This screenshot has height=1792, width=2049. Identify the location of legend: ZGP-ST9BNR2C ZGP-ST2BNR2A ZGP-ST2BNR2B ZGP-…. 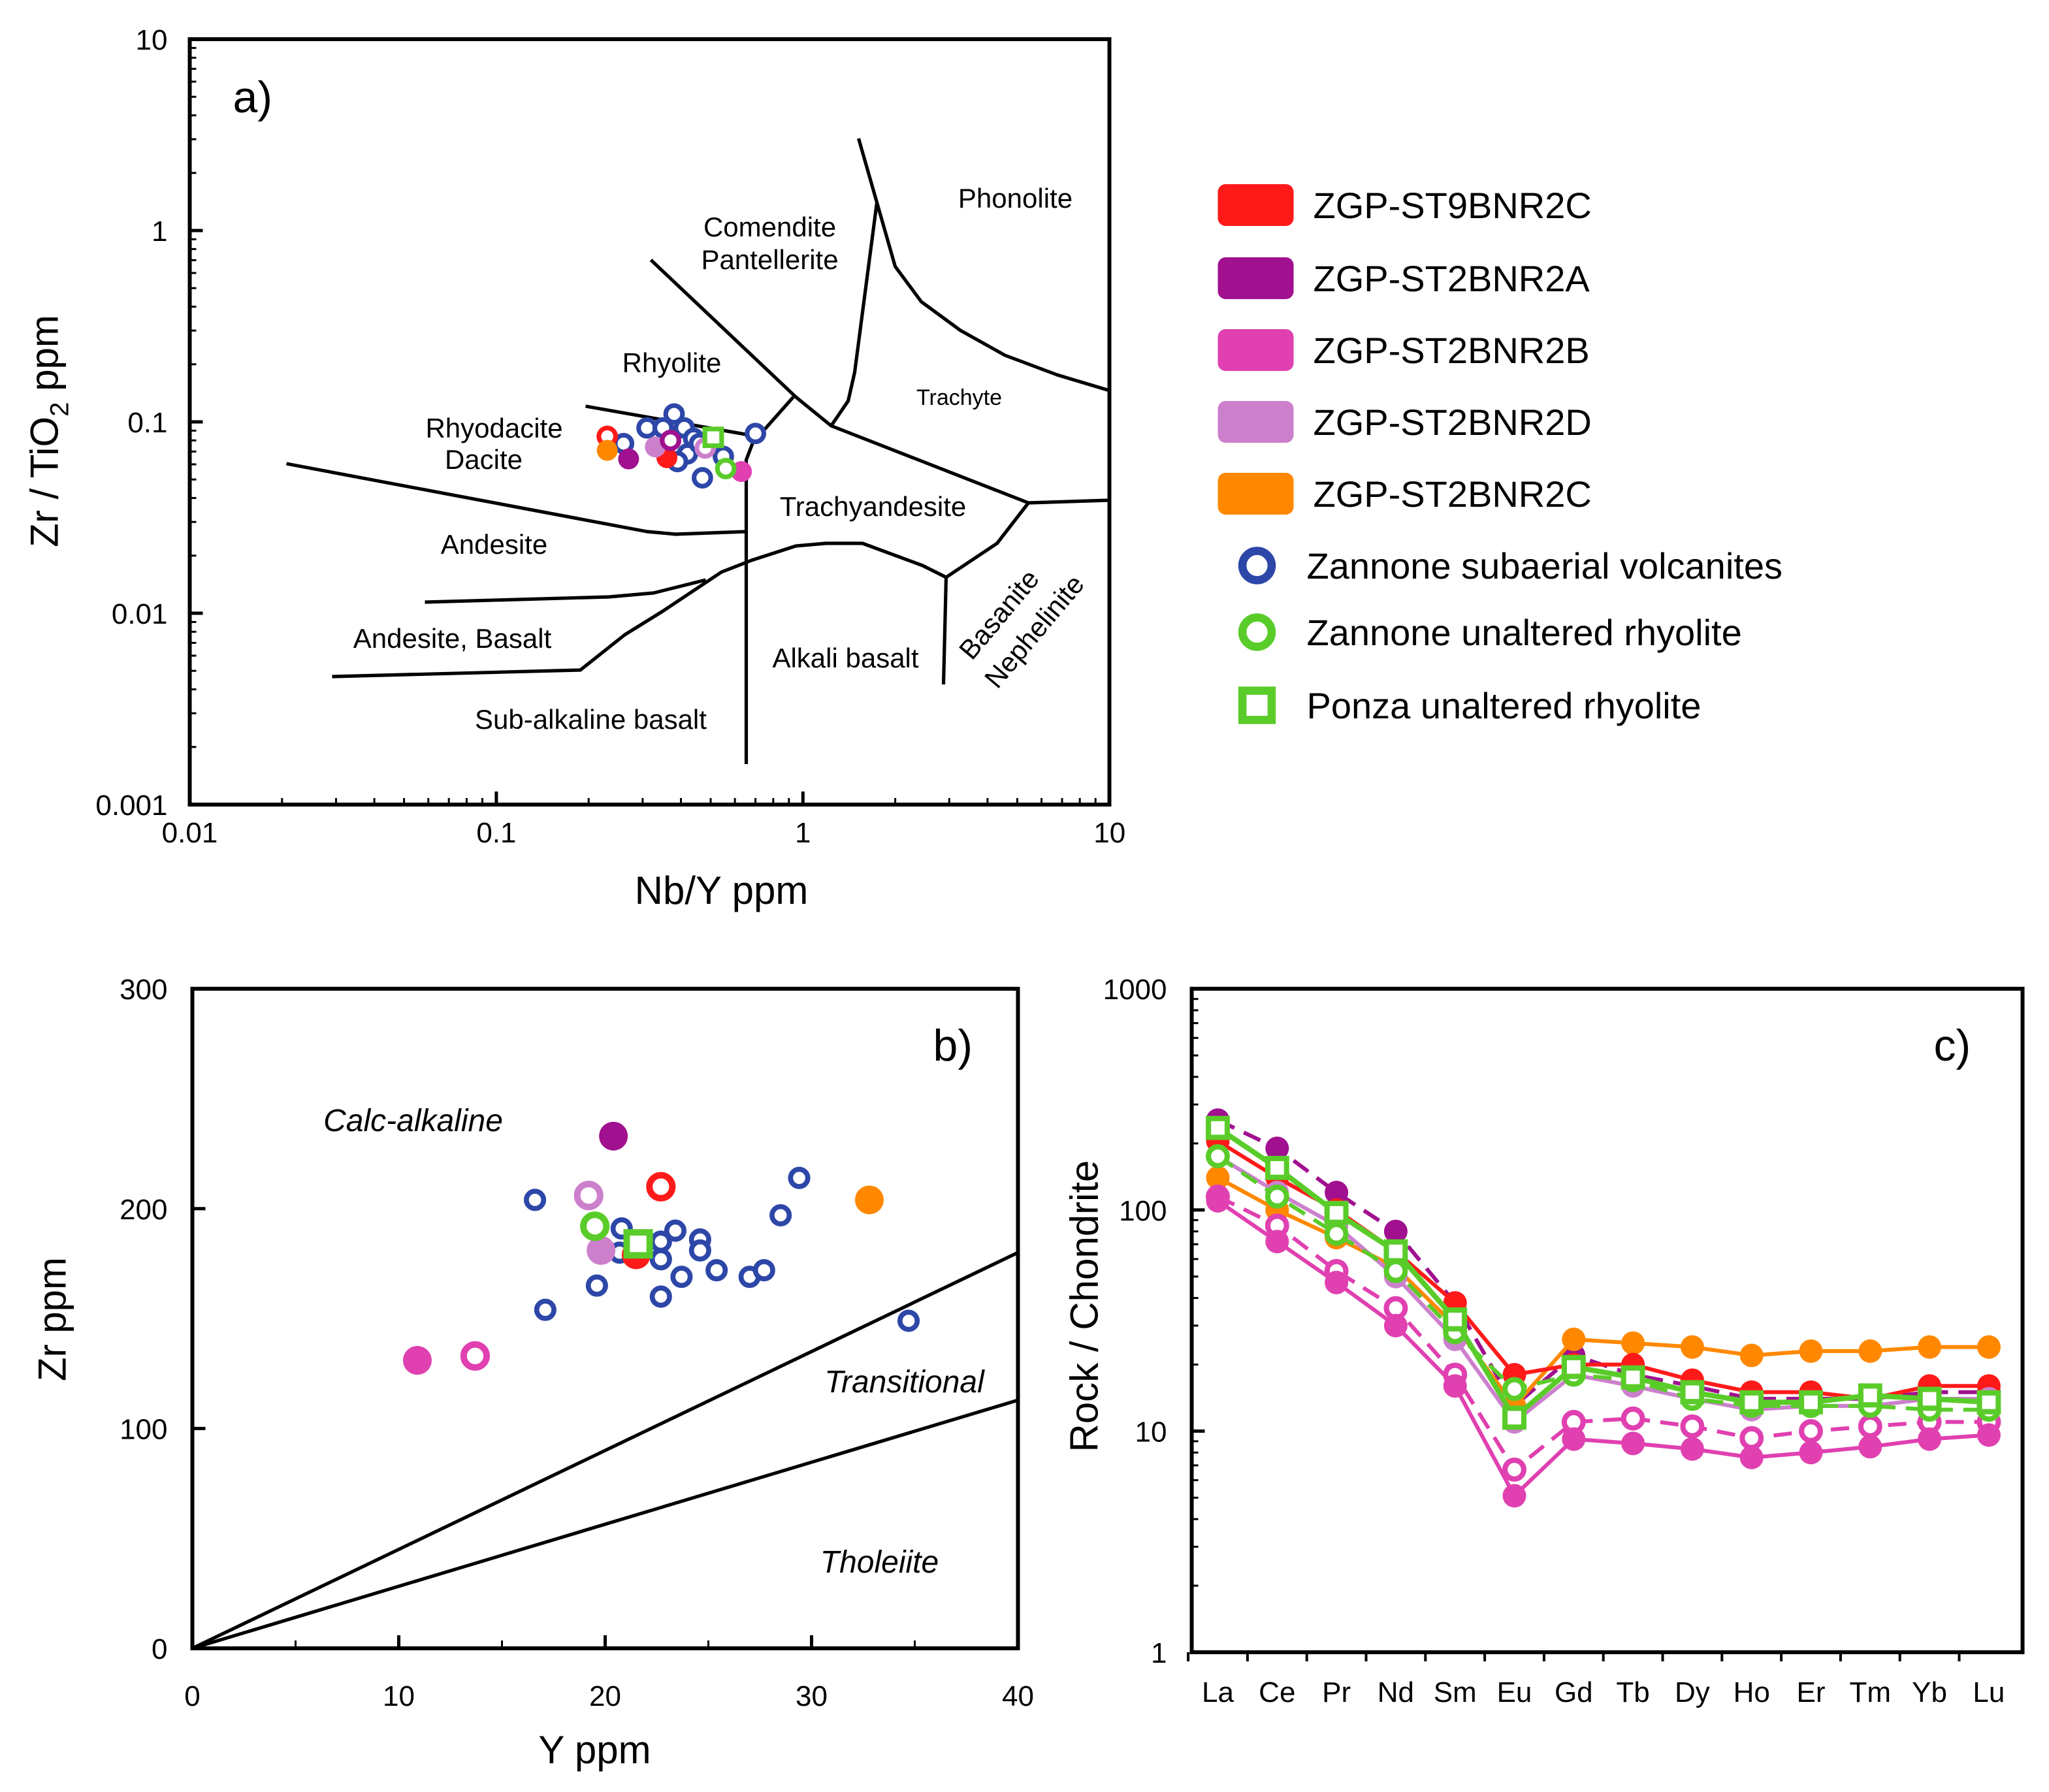
(1501, 455).